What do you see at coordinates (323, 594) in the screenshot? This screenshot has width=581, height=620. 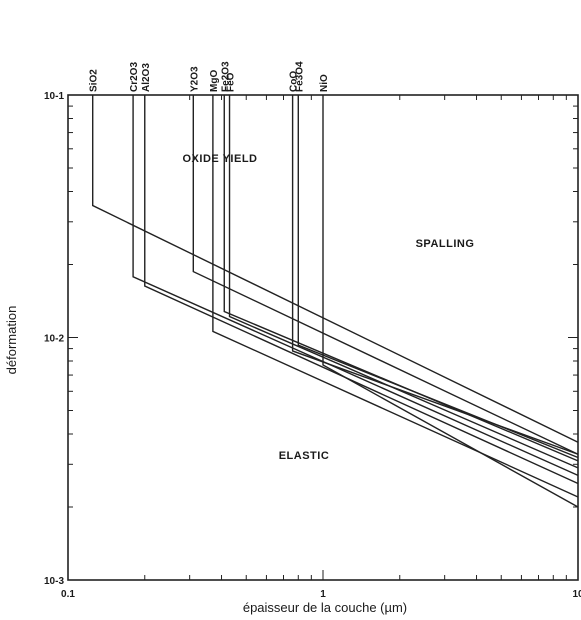 I see `x-tick-label: 1` at bounding box center [323, 594].